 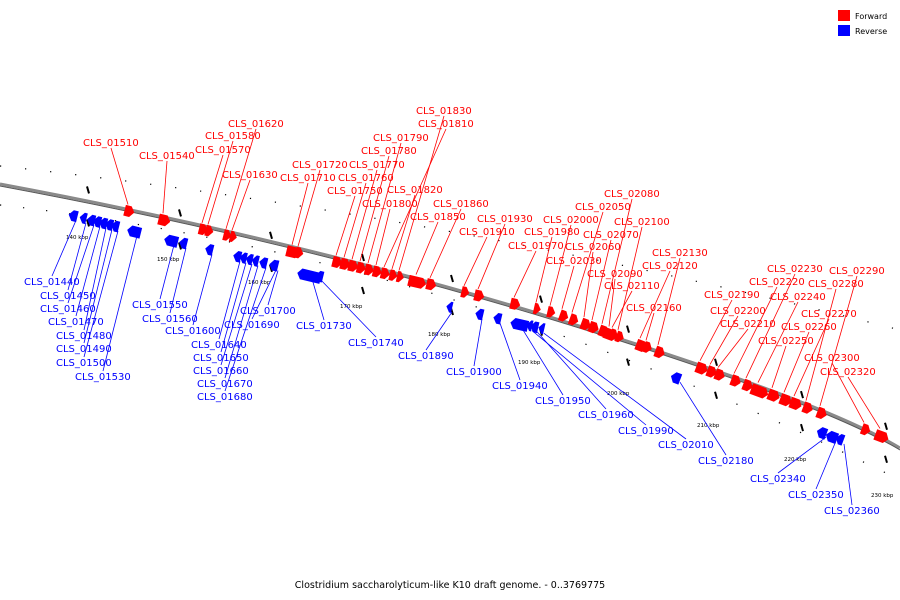 I want to click on gene-cls-02030-glyph, so click(x=563, y=315).